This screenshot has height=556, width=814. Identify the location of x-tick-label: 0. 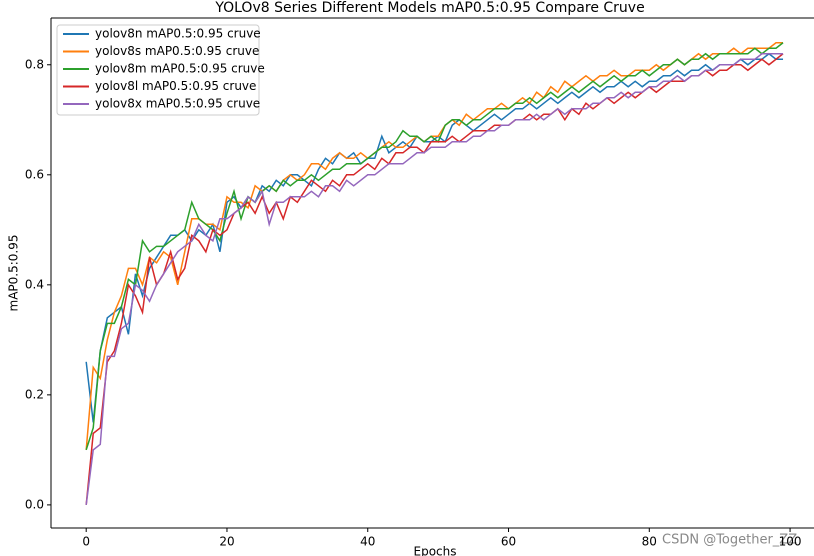
(86, 542).